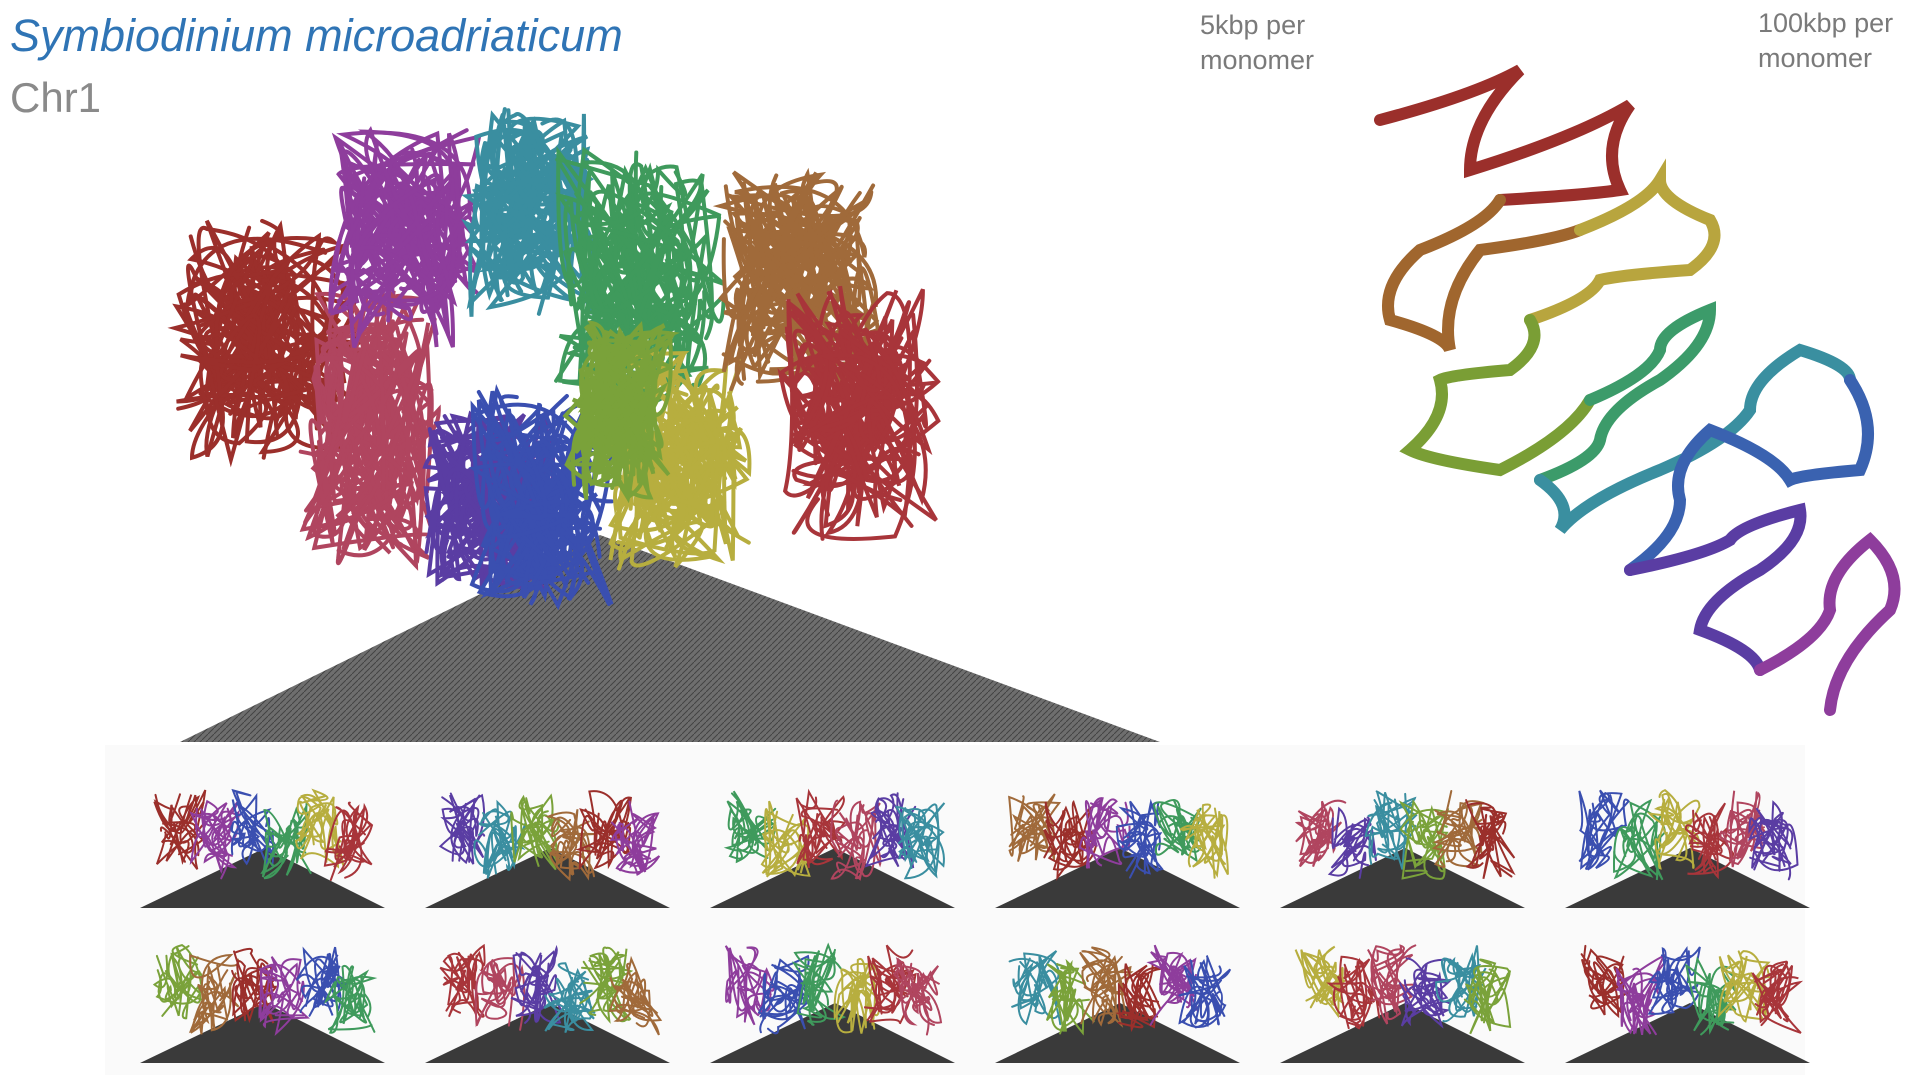 This screenshot has width=1922, height=1088. I want to click on figure-title: Symbiodinium microadriaticum, so click(316, 36).